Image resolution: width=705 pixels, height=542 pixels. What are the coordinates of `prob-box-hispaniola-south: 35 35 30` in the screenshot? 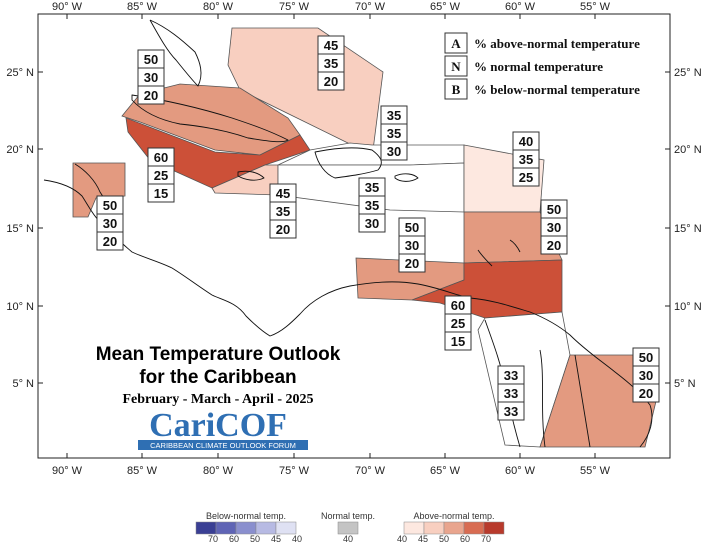 It's located at (372, 205).